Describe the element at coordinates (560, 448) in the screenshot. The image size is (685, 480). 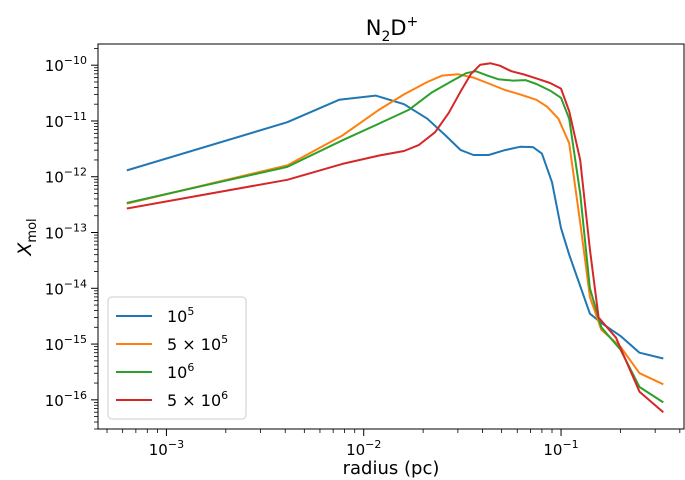
I see `x-tick-label: 10⁻¹` at that location.